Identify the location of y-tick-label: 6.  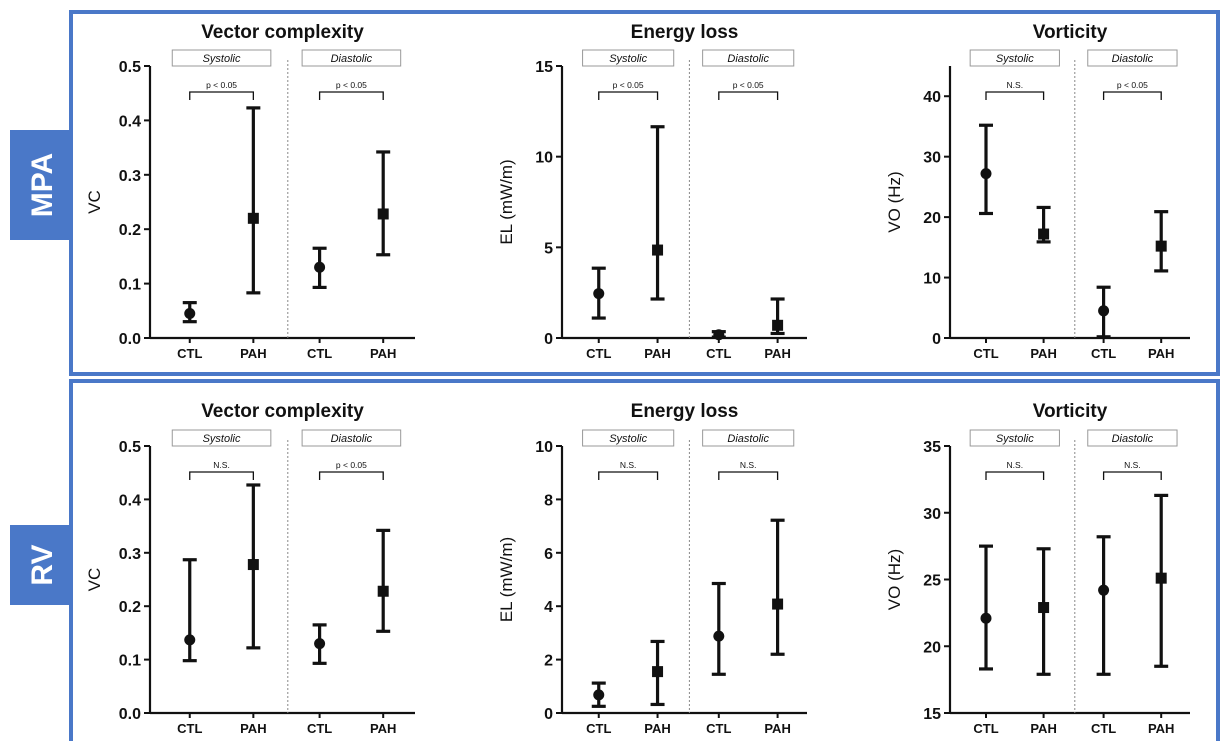
(548, 554).